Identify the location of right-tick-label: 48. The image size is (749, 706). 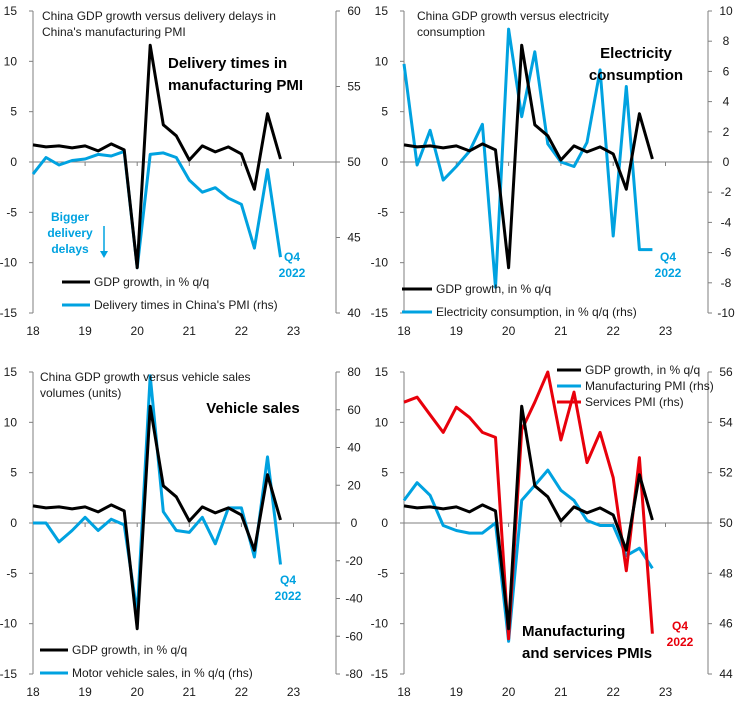
(726, 573).